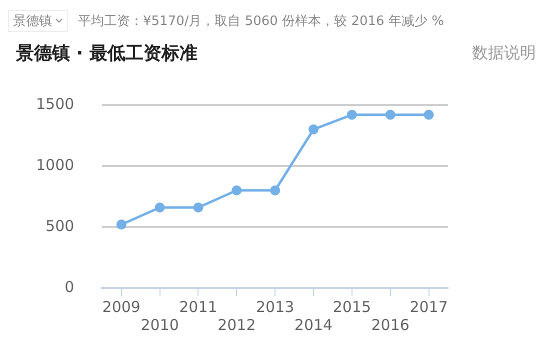 Image resolution: width=550 pixels, height=348 pixels. What do you see at coordinates (390, 325) in the screenshot?
I see `x-tick-label: 2016` at bounding box center [390, 325].